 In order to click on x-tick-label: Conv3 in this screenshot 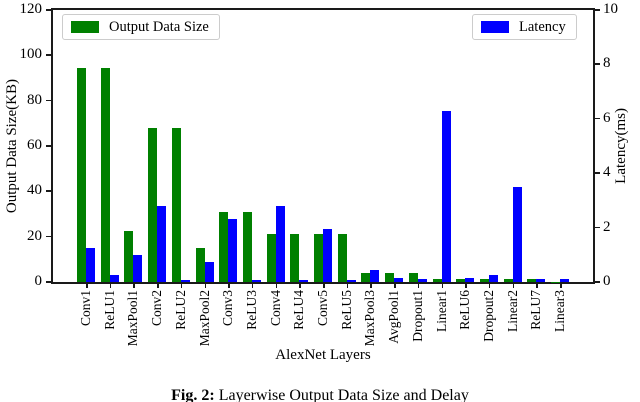, I will do `click(228, 308)`.